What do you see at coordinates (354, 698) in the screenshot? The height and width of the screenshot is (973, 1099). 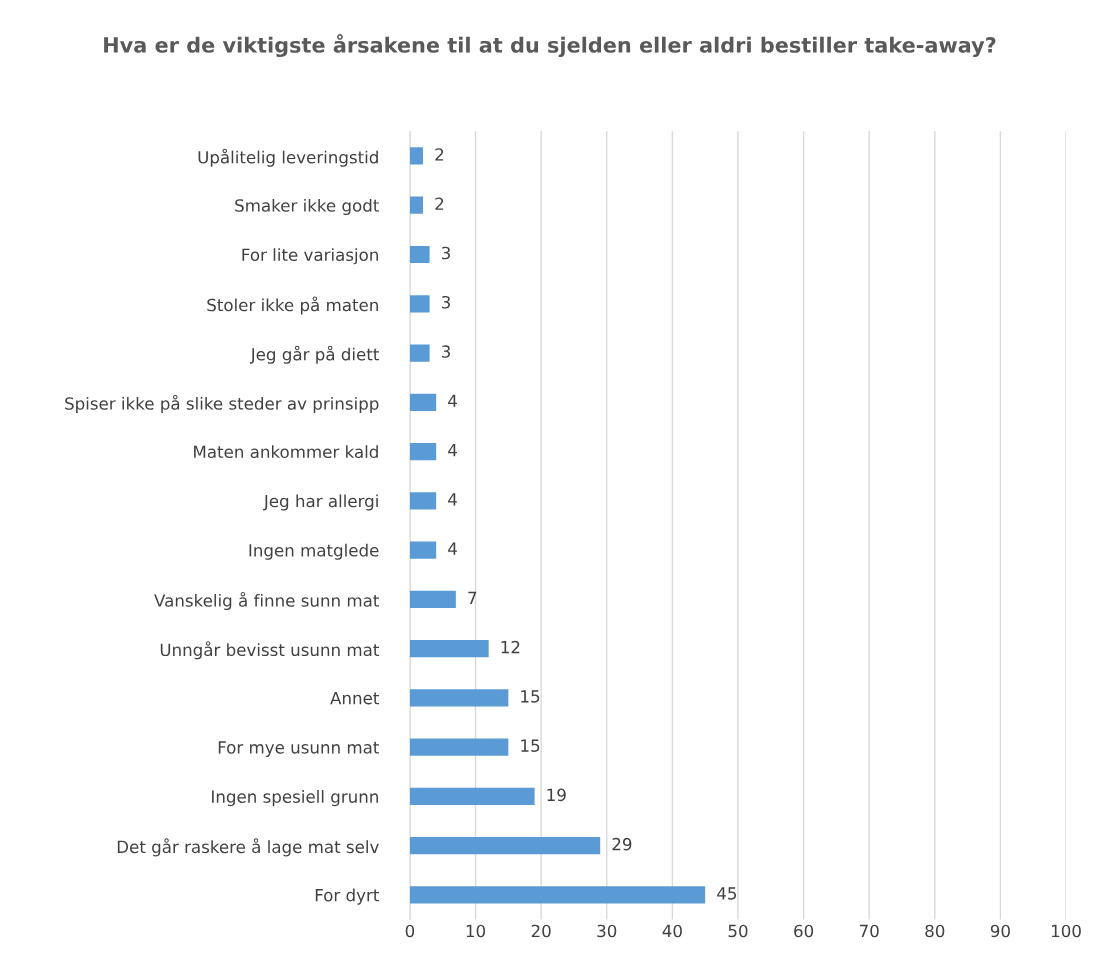 I see `y-tick-label: Annet` at bounding box center [354, 698].